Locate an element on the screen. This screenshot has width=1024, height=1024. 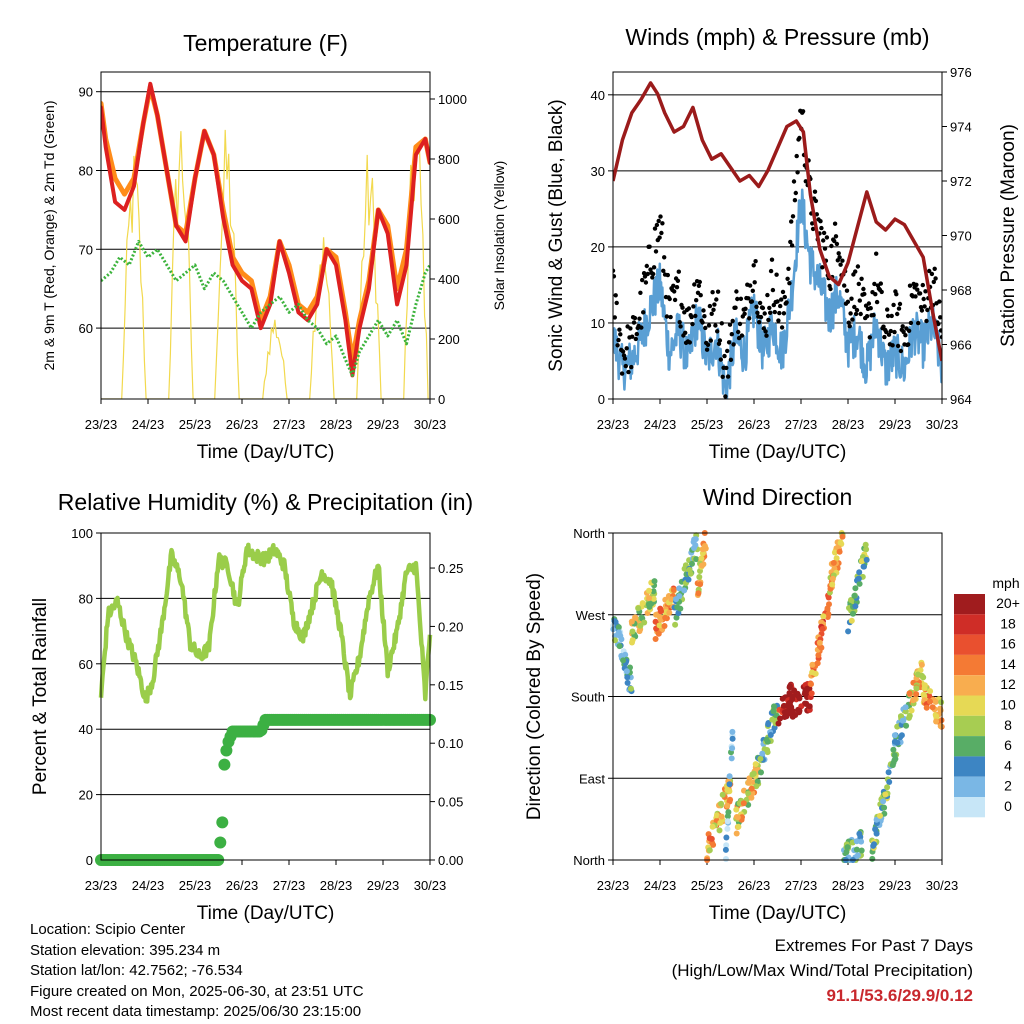
x-tick-label: 28/23 is located at coordinates (336, 424).